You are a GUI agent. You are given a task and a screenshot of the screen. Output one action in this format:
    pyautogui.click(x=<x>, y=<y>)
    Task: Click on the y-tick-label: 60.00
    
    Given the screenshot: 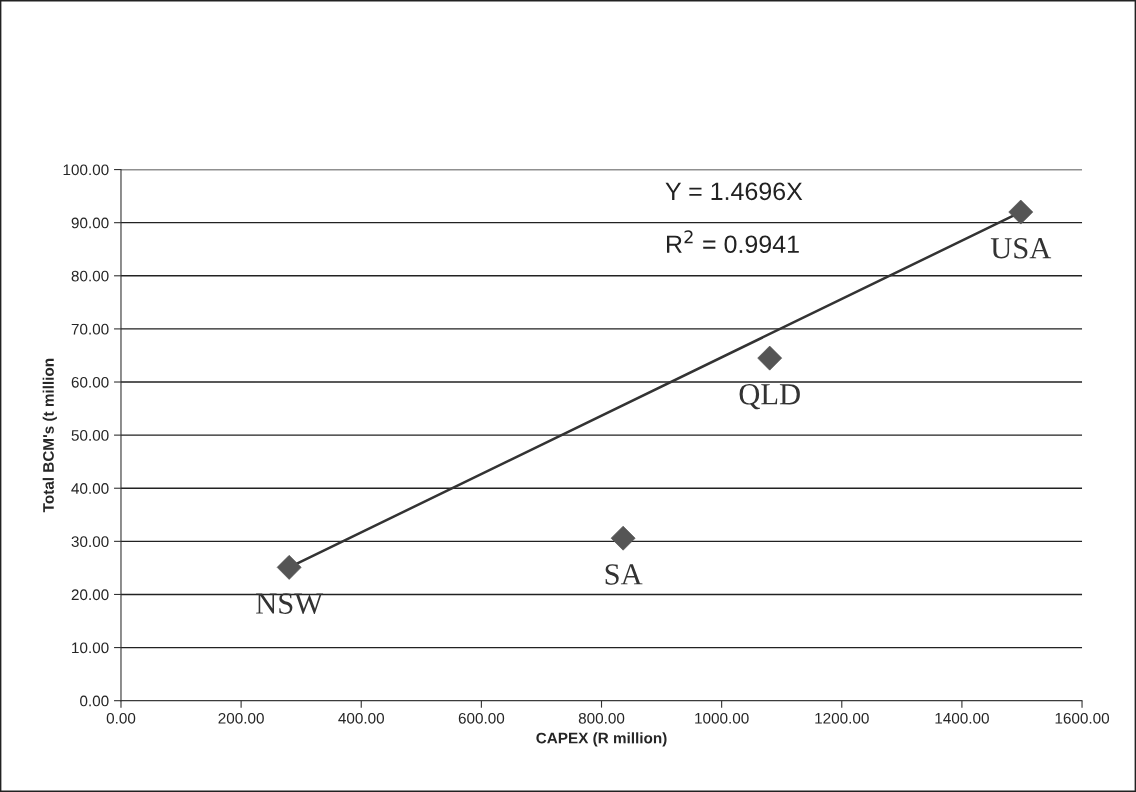 What is the action you would take?
    pyautogui.click(x=90, y=382)
    